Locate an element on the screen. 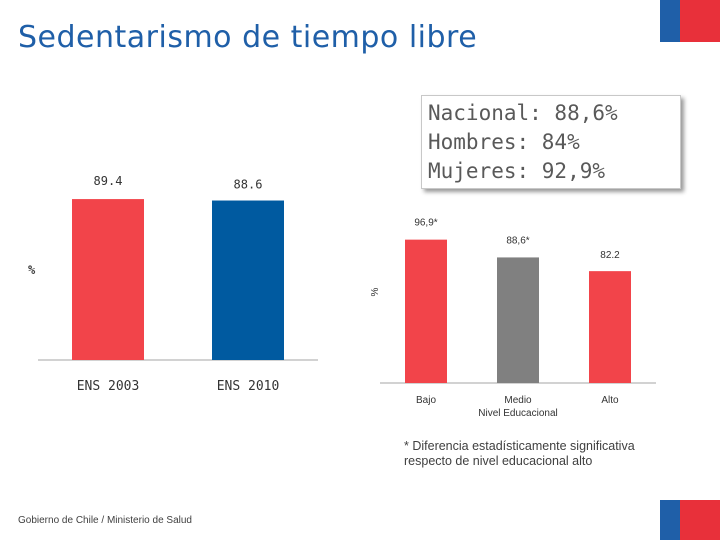  x-tick-label: Bajo is located at coordinates (426, 400).